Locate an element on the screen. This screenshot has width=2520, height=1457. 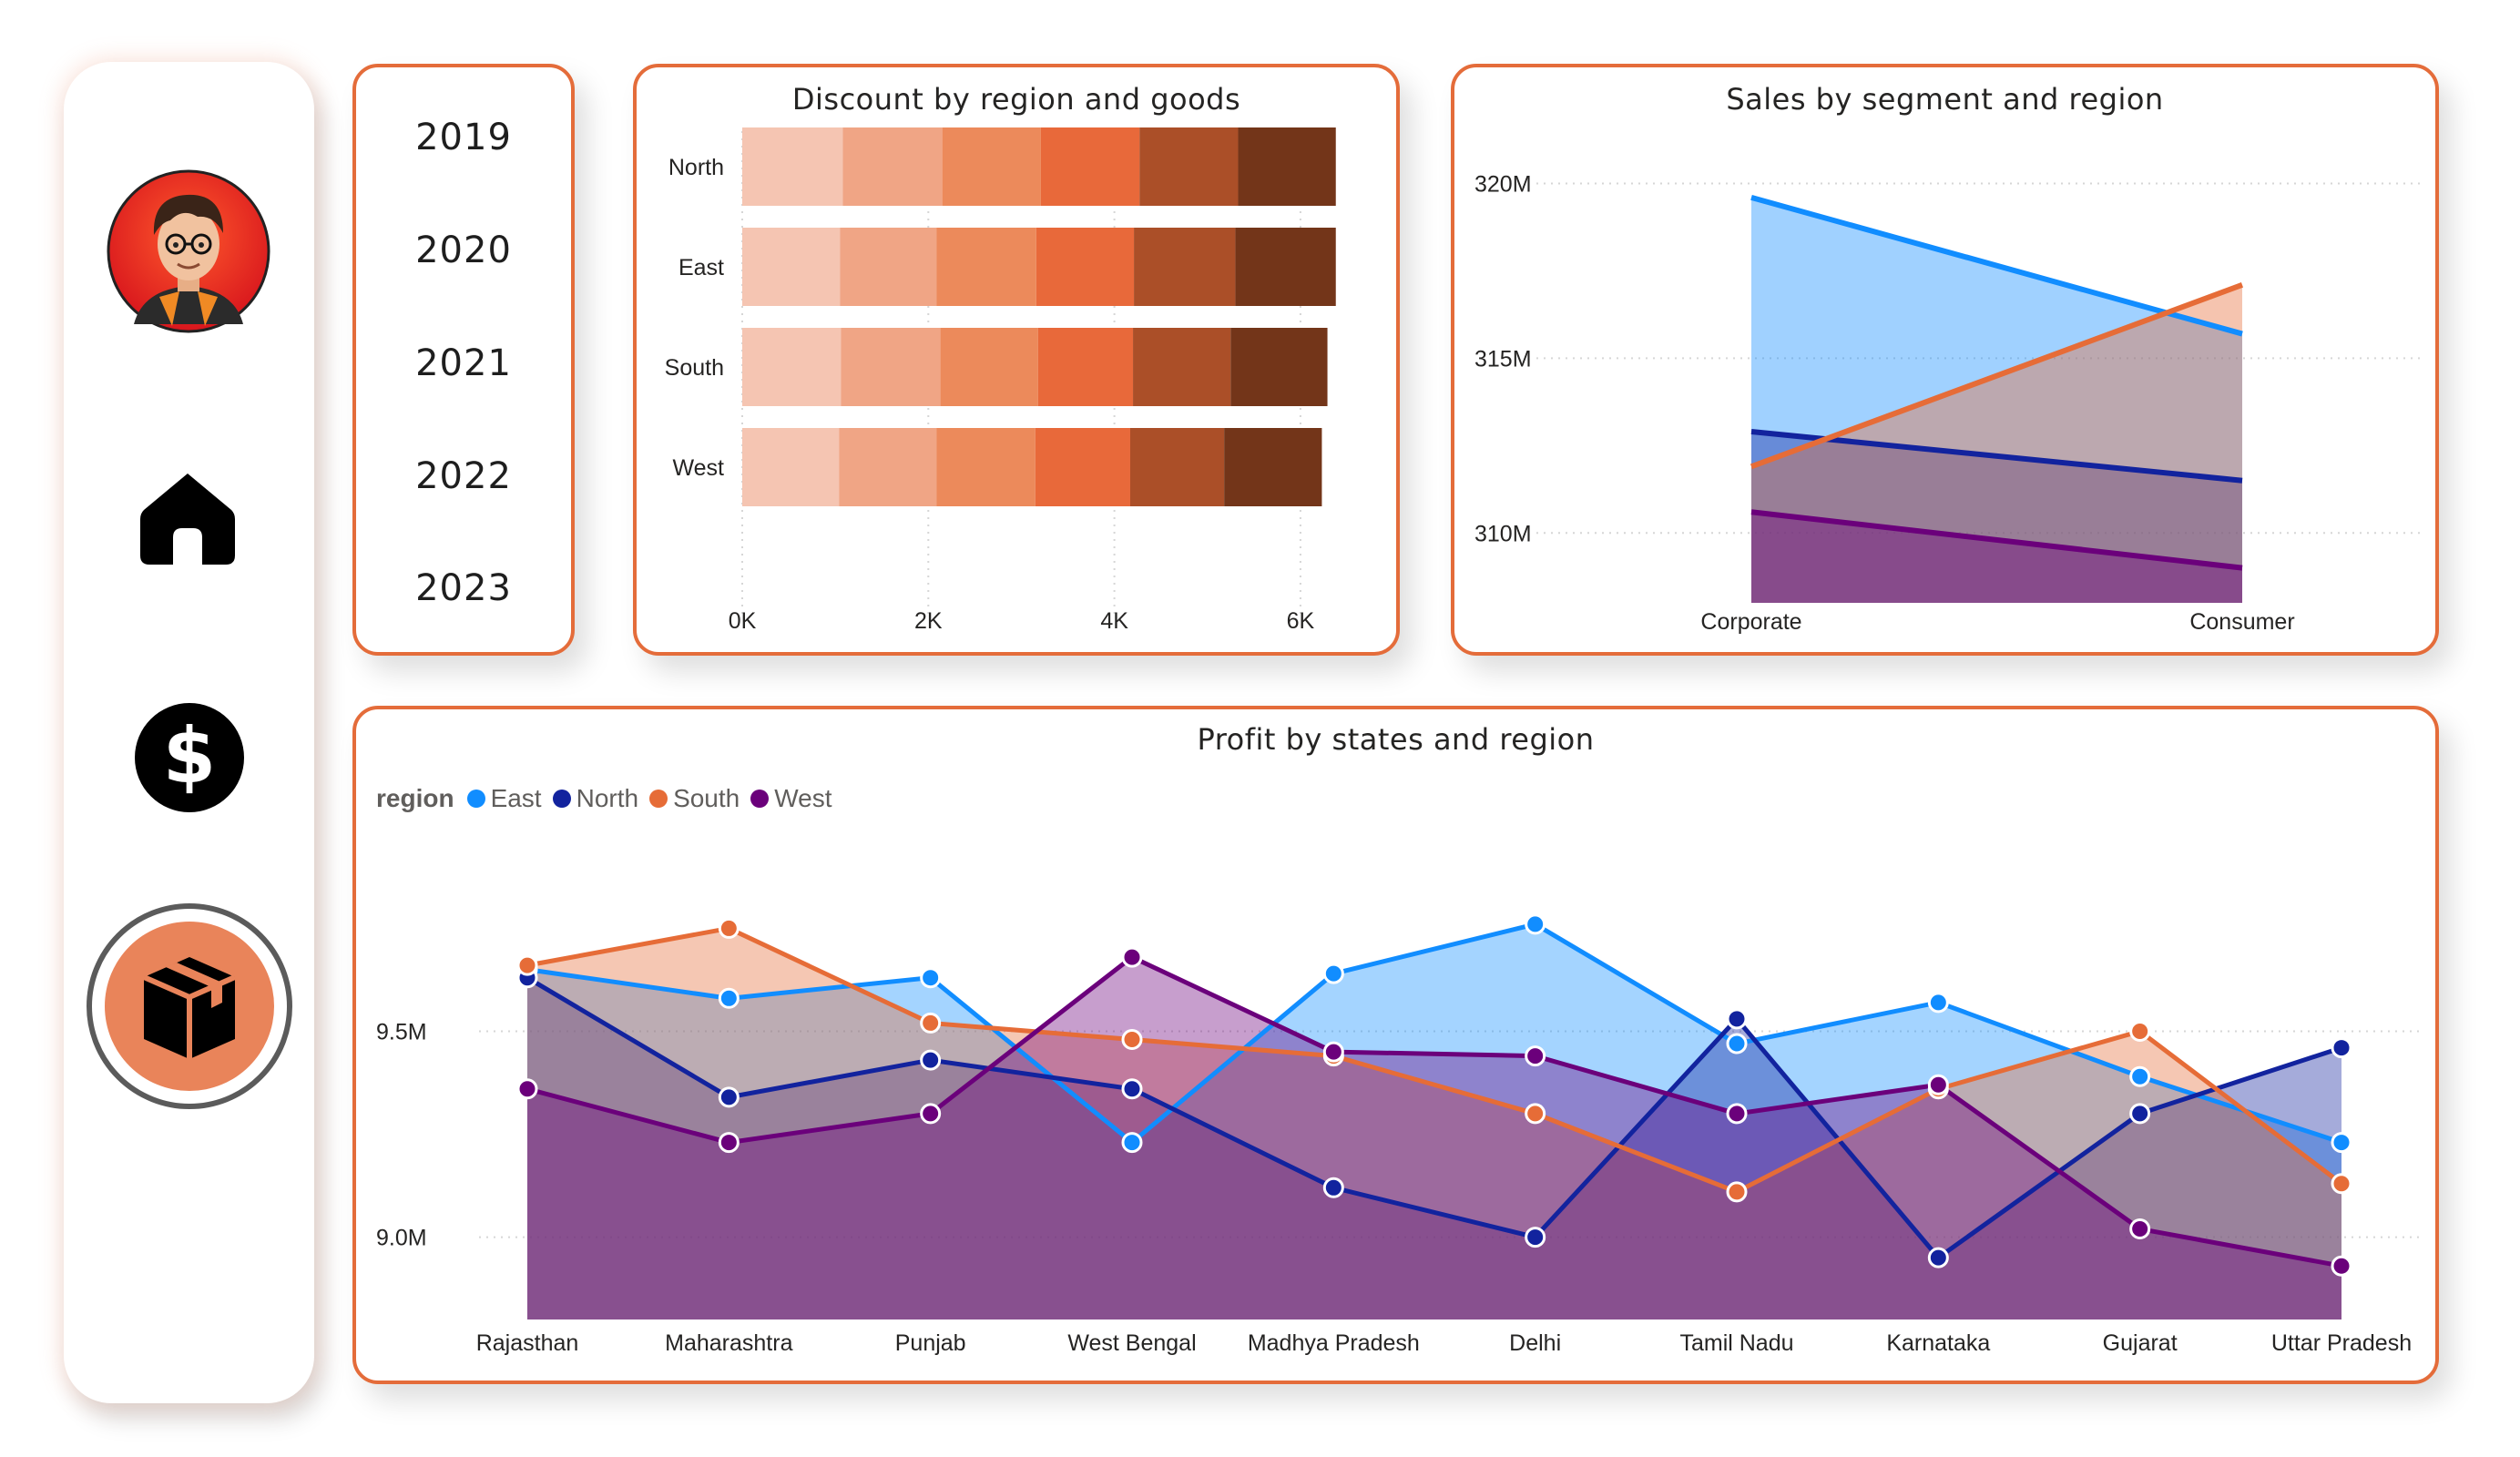
x-category-label: Delhi is located at coordinates (1535, 1343).